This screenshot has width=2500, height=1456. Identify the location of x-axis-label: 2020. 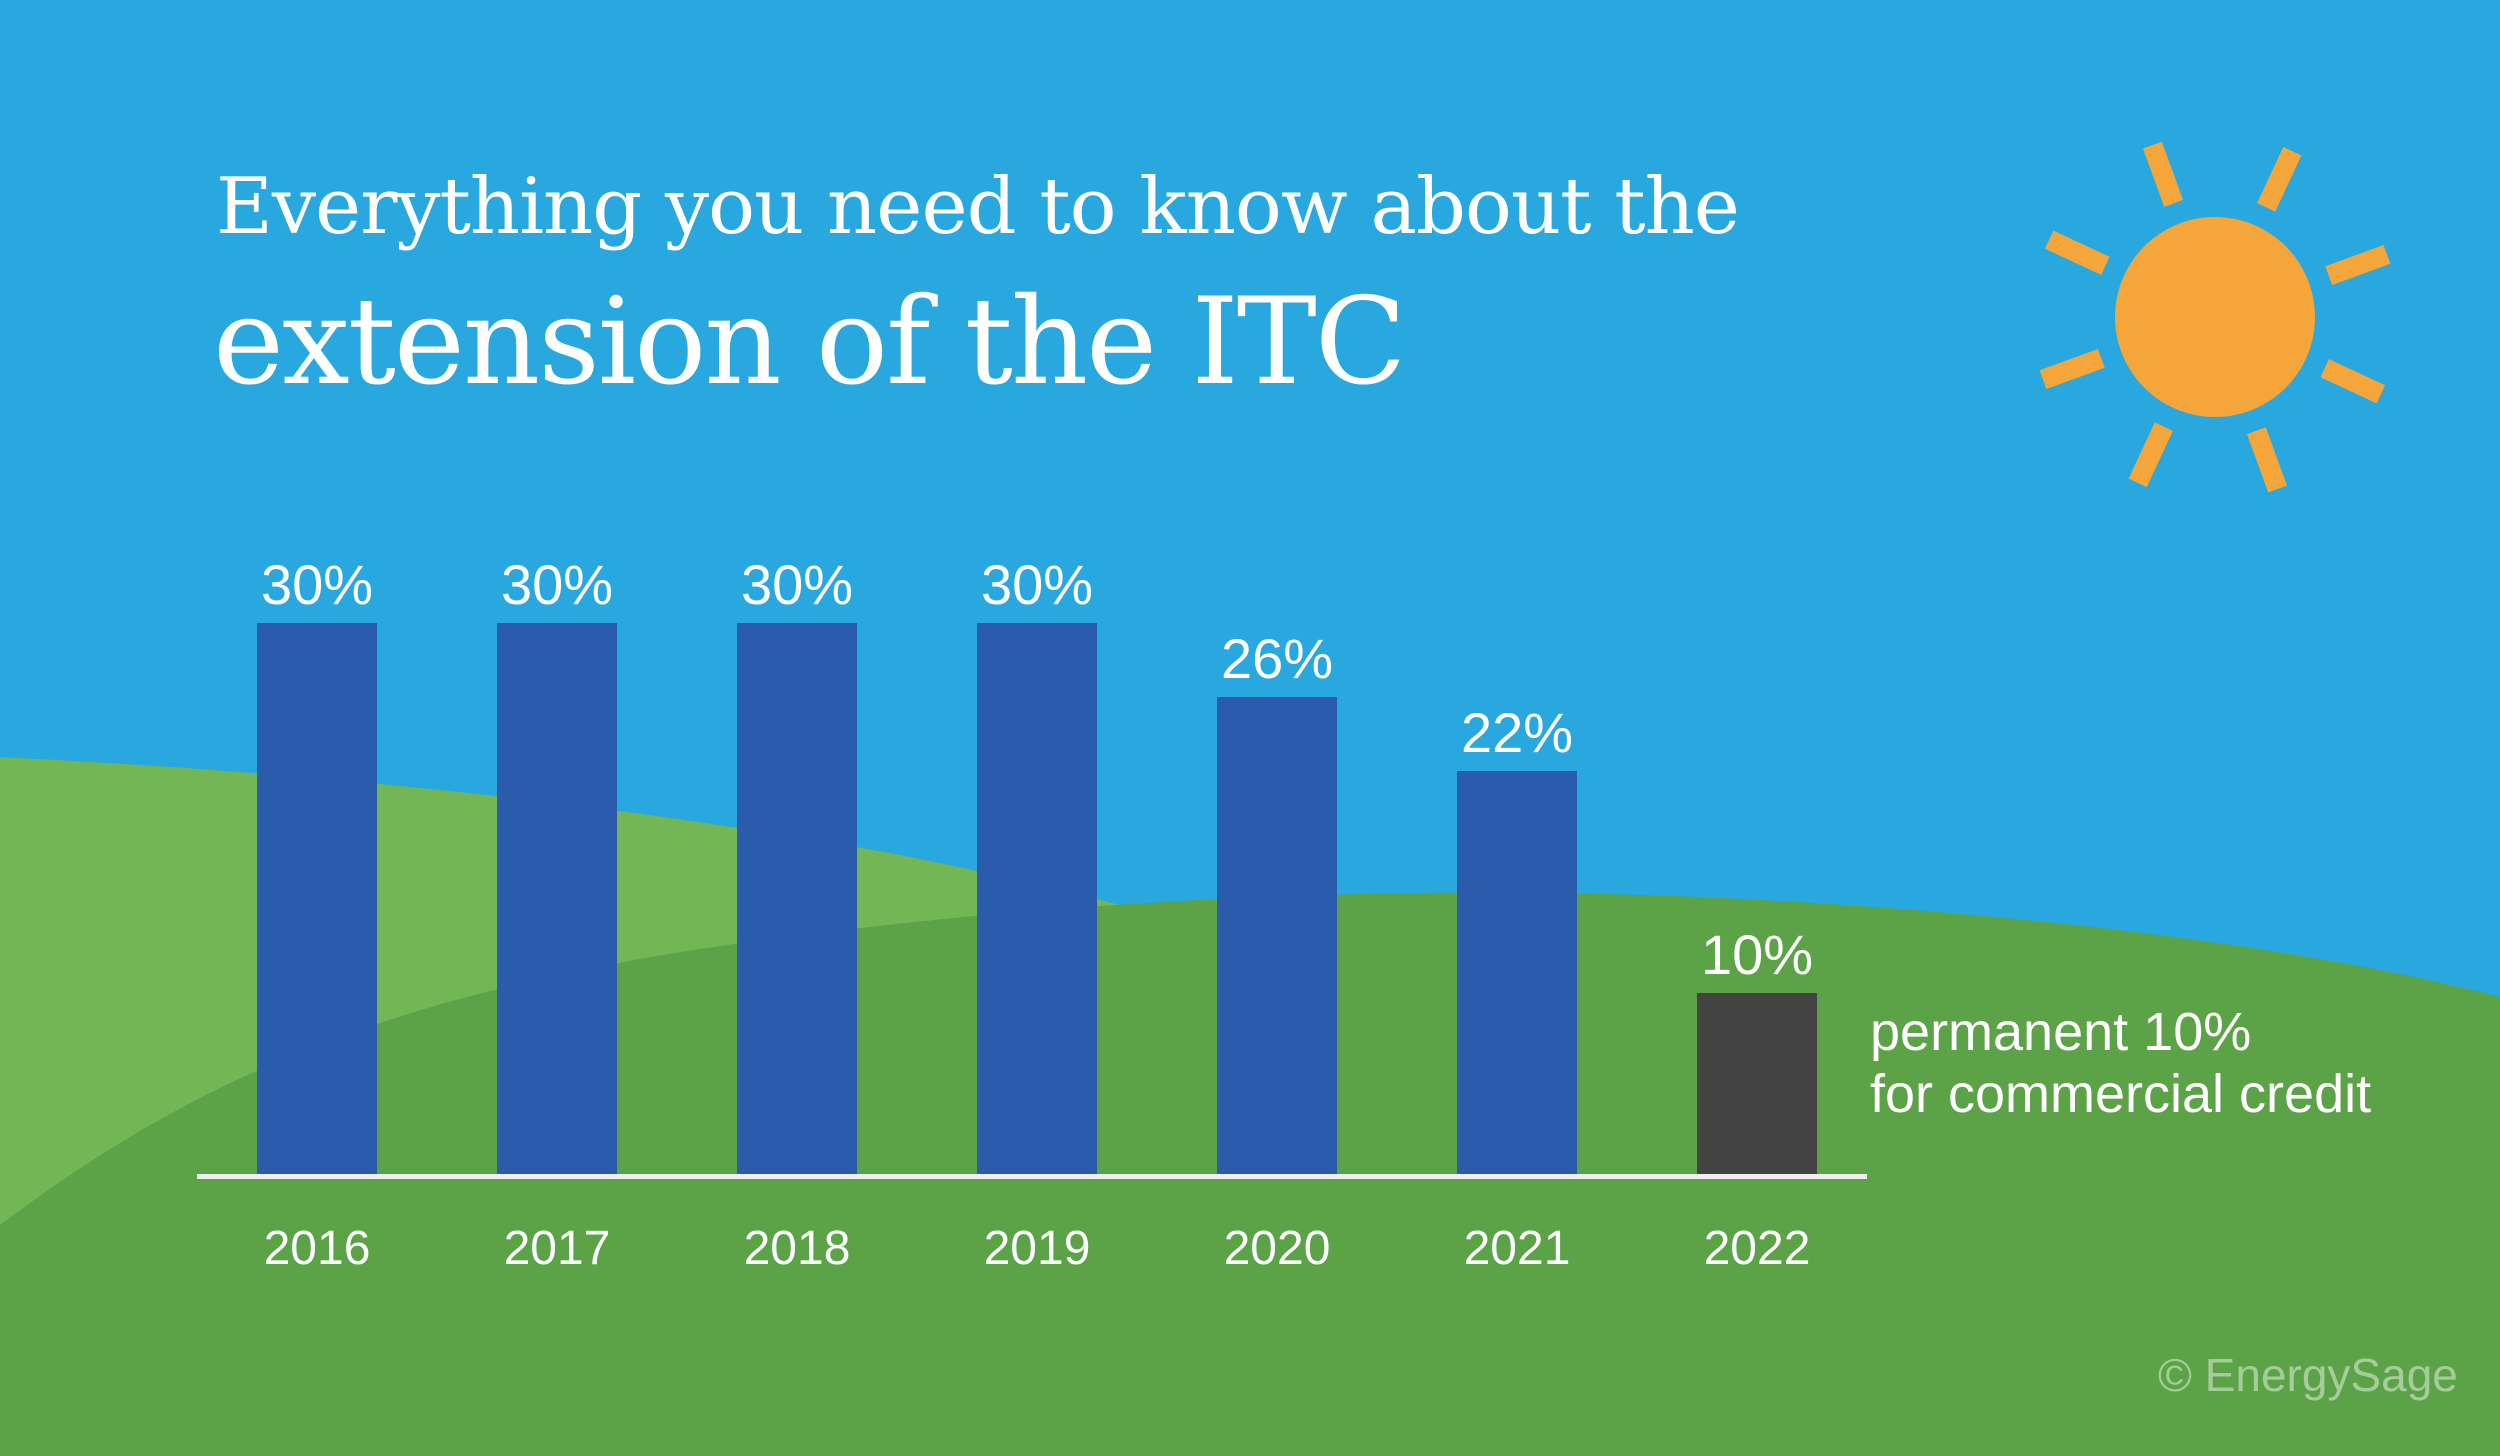
(1277, 1248).